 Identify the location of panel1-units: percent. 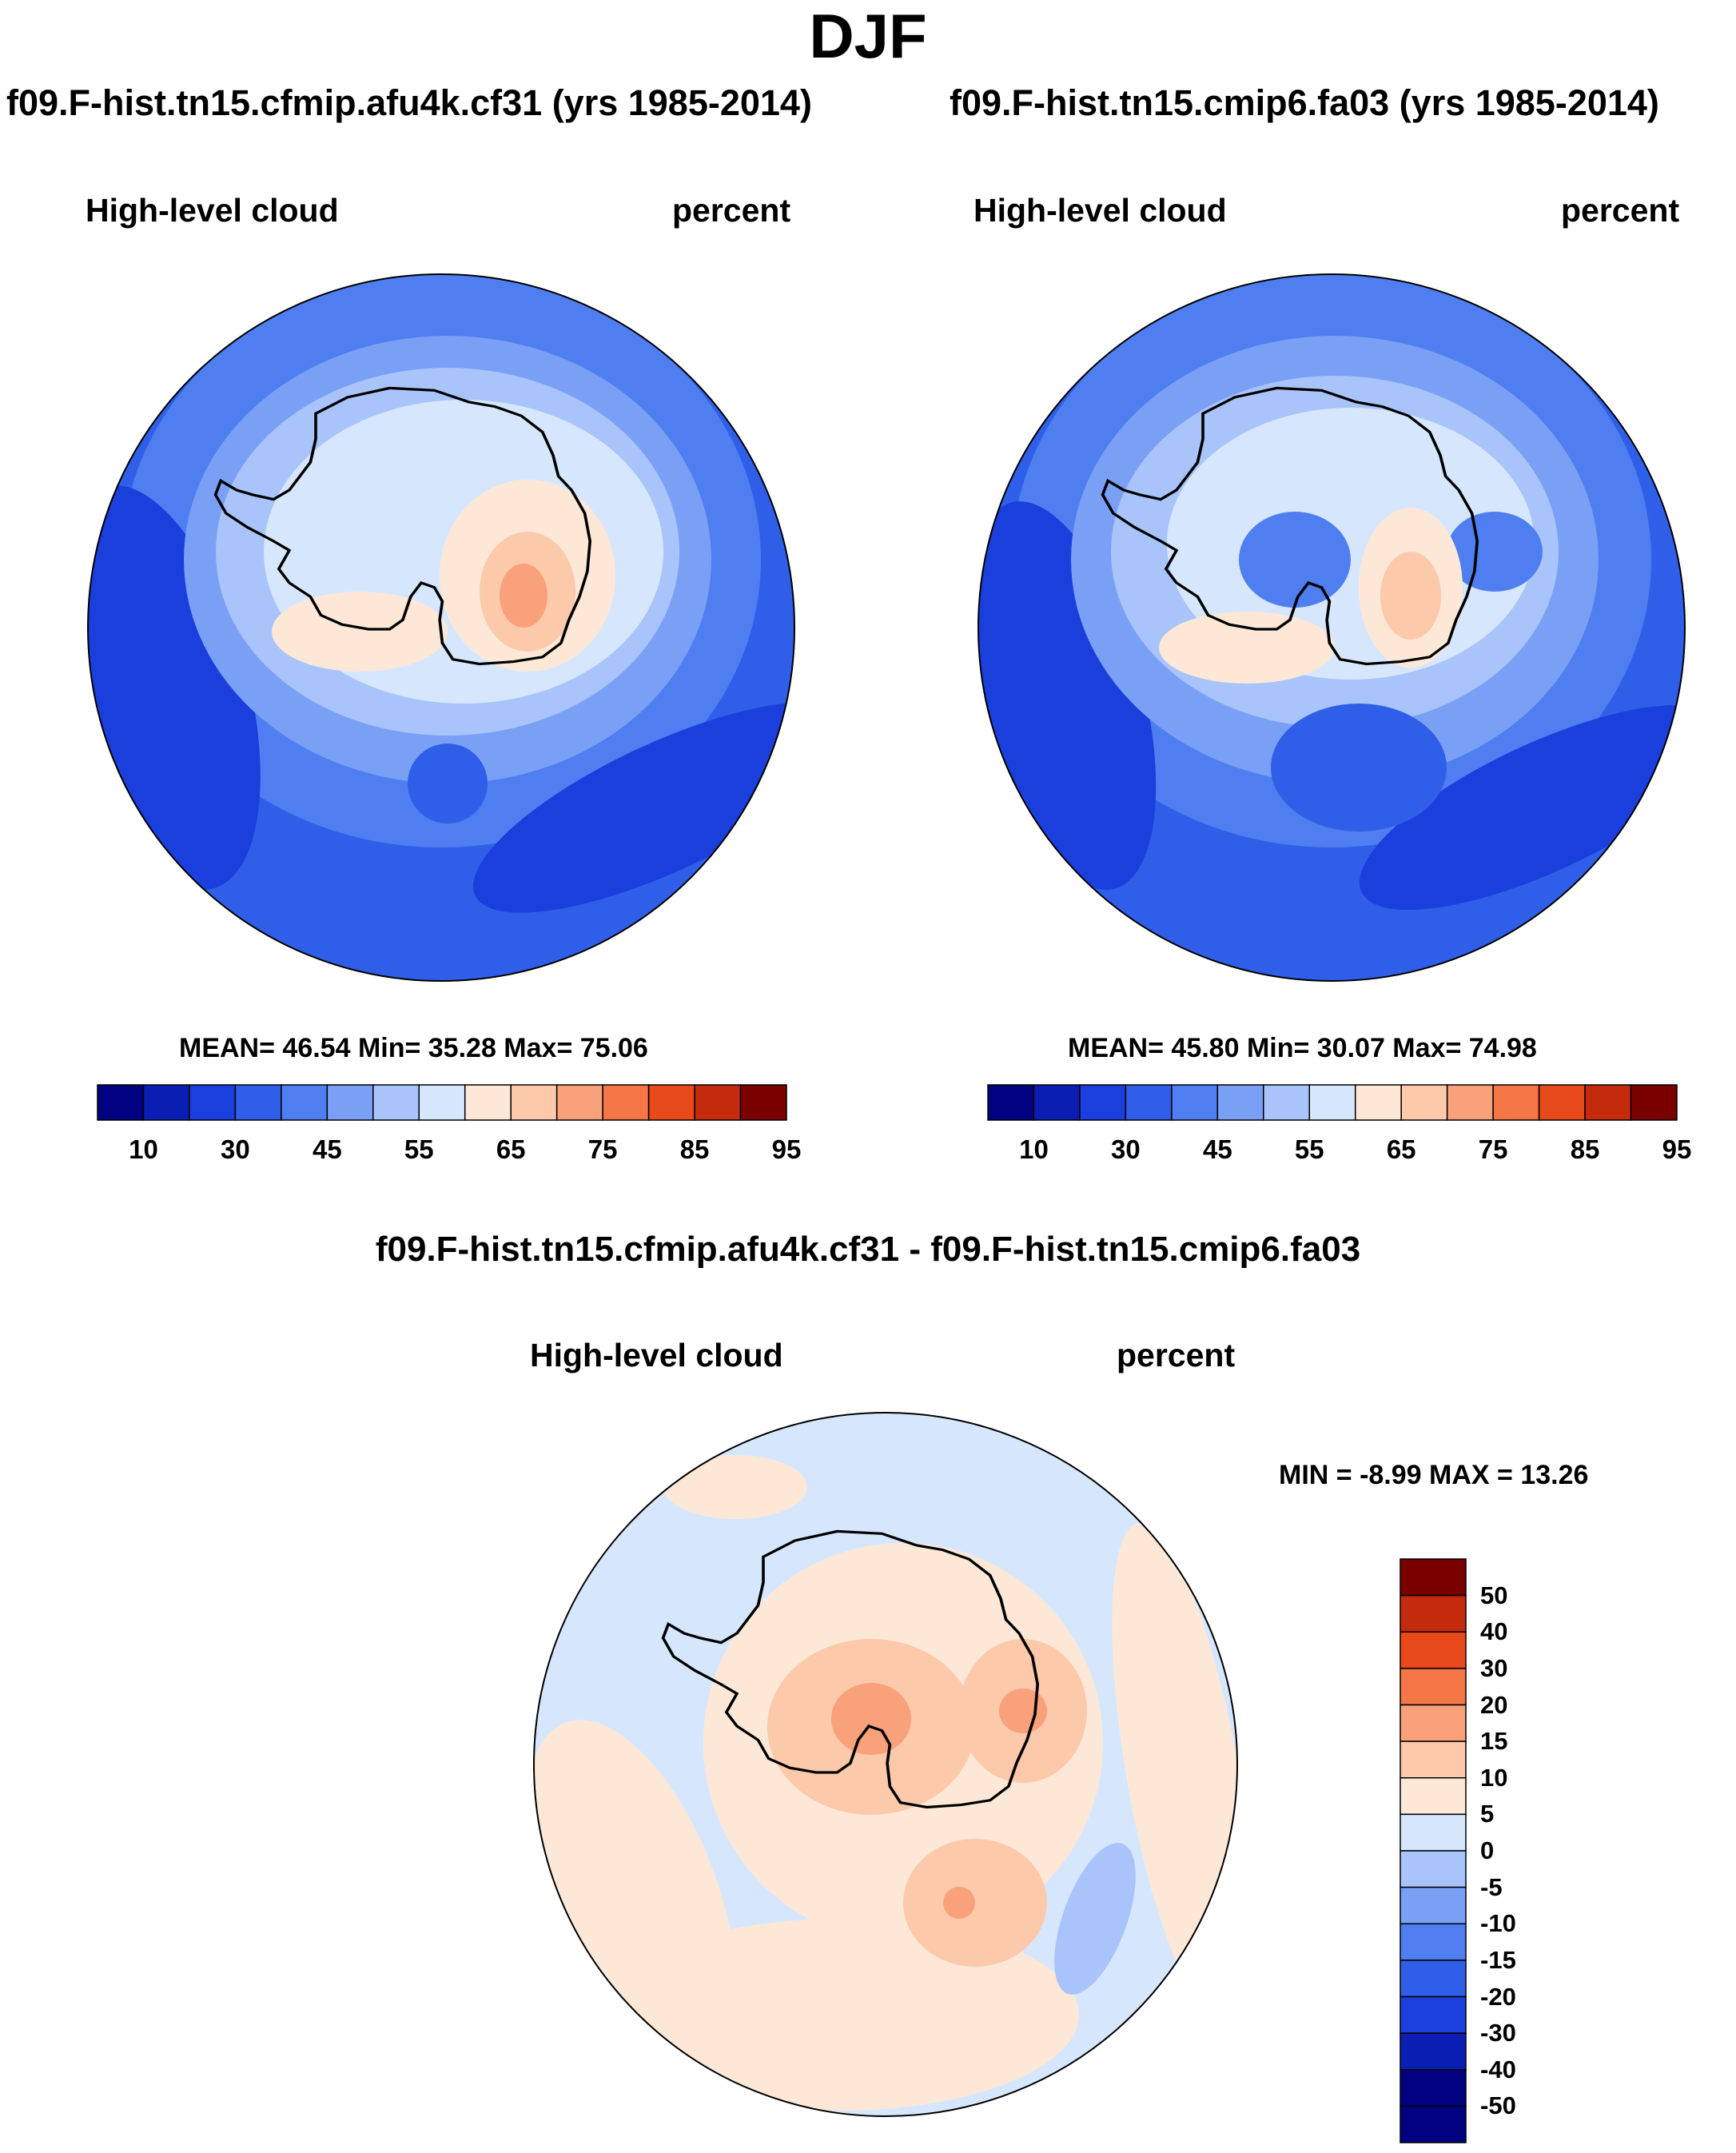
(731, 210).